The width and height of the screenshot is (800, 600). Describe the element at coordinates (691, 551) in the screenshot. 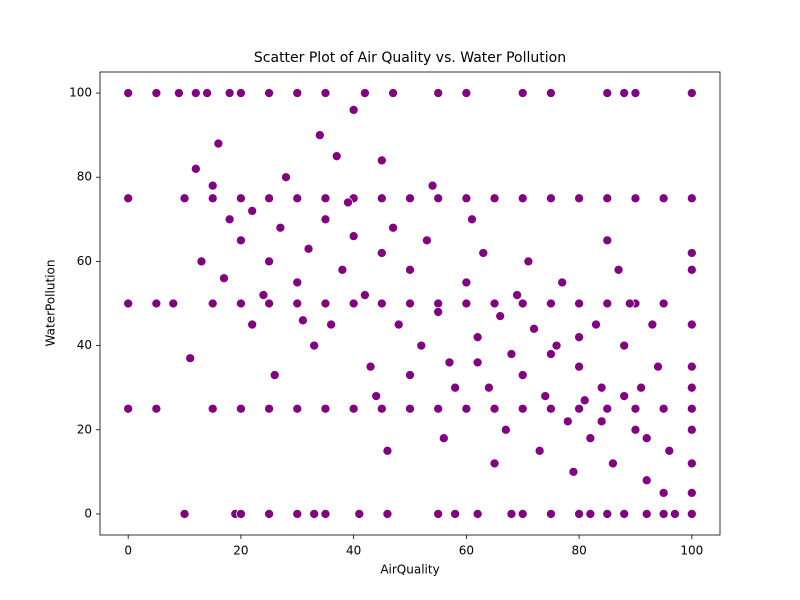

I see `x-tick-label: 100` at that location.